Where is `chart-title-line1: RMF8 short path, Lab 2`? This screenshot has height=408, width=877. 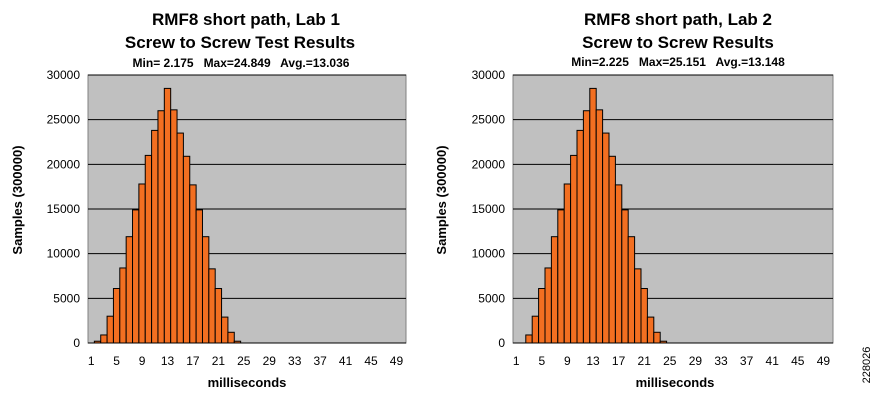
chart-title-line1: RMF8 short path, Lab 2 is located at coordinates (678, 19).